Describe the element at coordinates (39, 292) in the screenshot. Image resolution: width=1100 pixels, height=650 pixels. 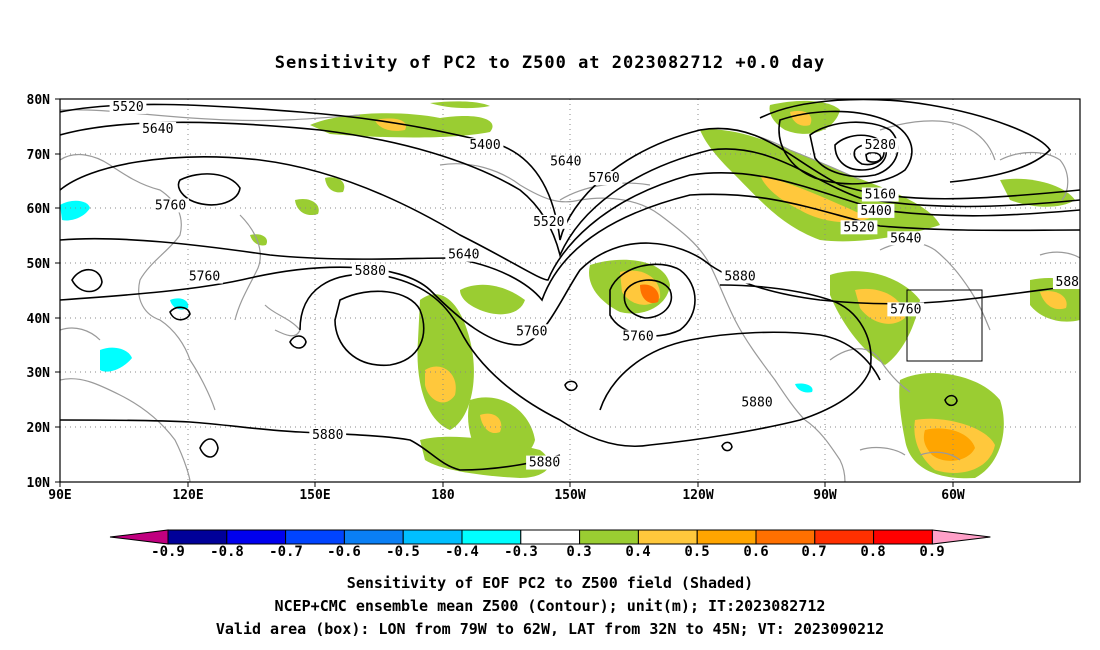
I see `latitude-labels: 80N 70N 60N 50N 40N 30N 20N 10N` at that location.